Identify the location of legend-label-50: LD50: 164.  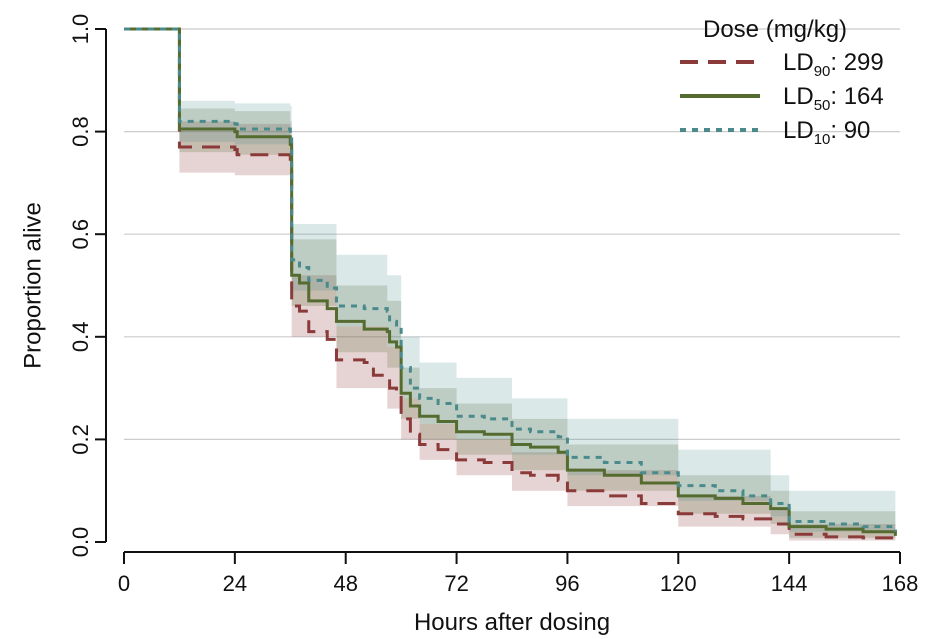
(833, 98).